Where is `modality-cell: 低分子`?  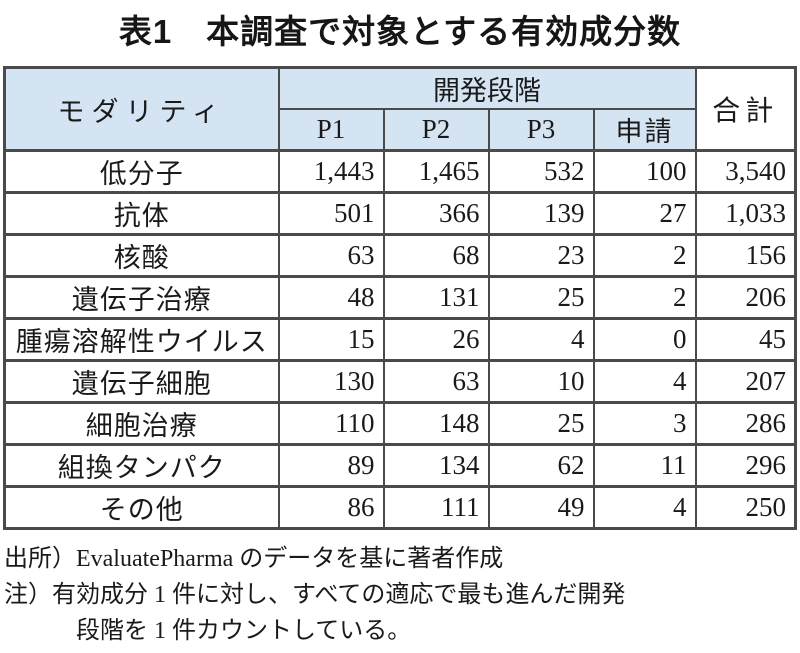 modality-cell: 低分子 is located at coordinates (141, 171).